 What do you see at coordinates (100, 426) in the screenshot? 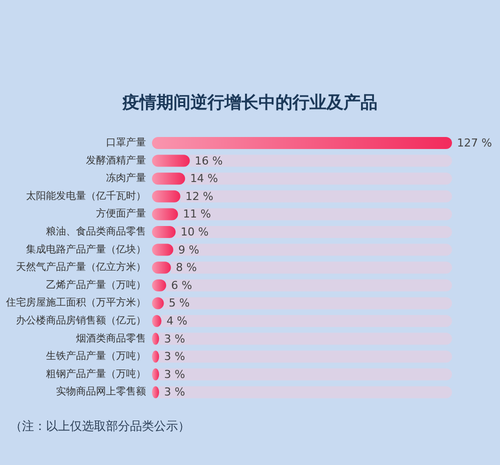
I see `text: （注：以上仅选取部分品类公示）` at bounding box center [100, 426].